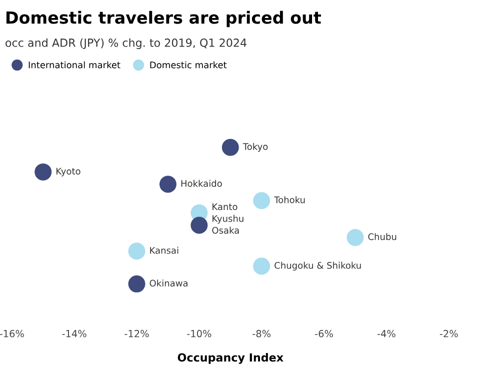  Describe the element at coordinates (231, 358) in the screenshot. I see `x-axis-title: Occupancy Index` at that location.